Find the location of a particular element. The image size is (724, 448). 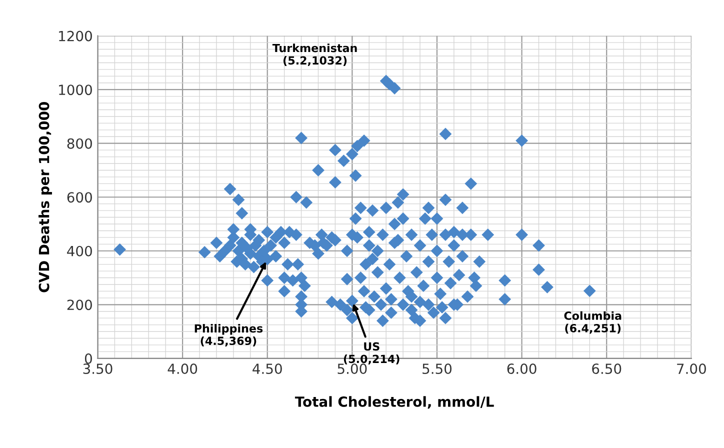

y-tick-label: 200 is located at coordinates (79, 305).